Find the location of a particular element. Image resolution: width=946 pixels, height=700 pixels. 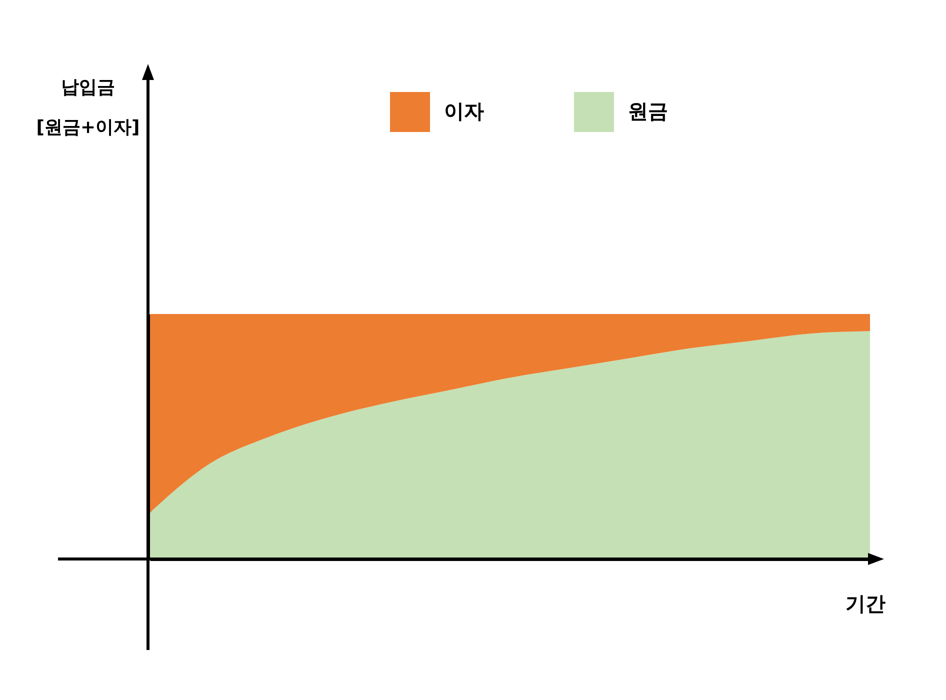

x-axis-title: 기간 is located at coordinates (866, 604).